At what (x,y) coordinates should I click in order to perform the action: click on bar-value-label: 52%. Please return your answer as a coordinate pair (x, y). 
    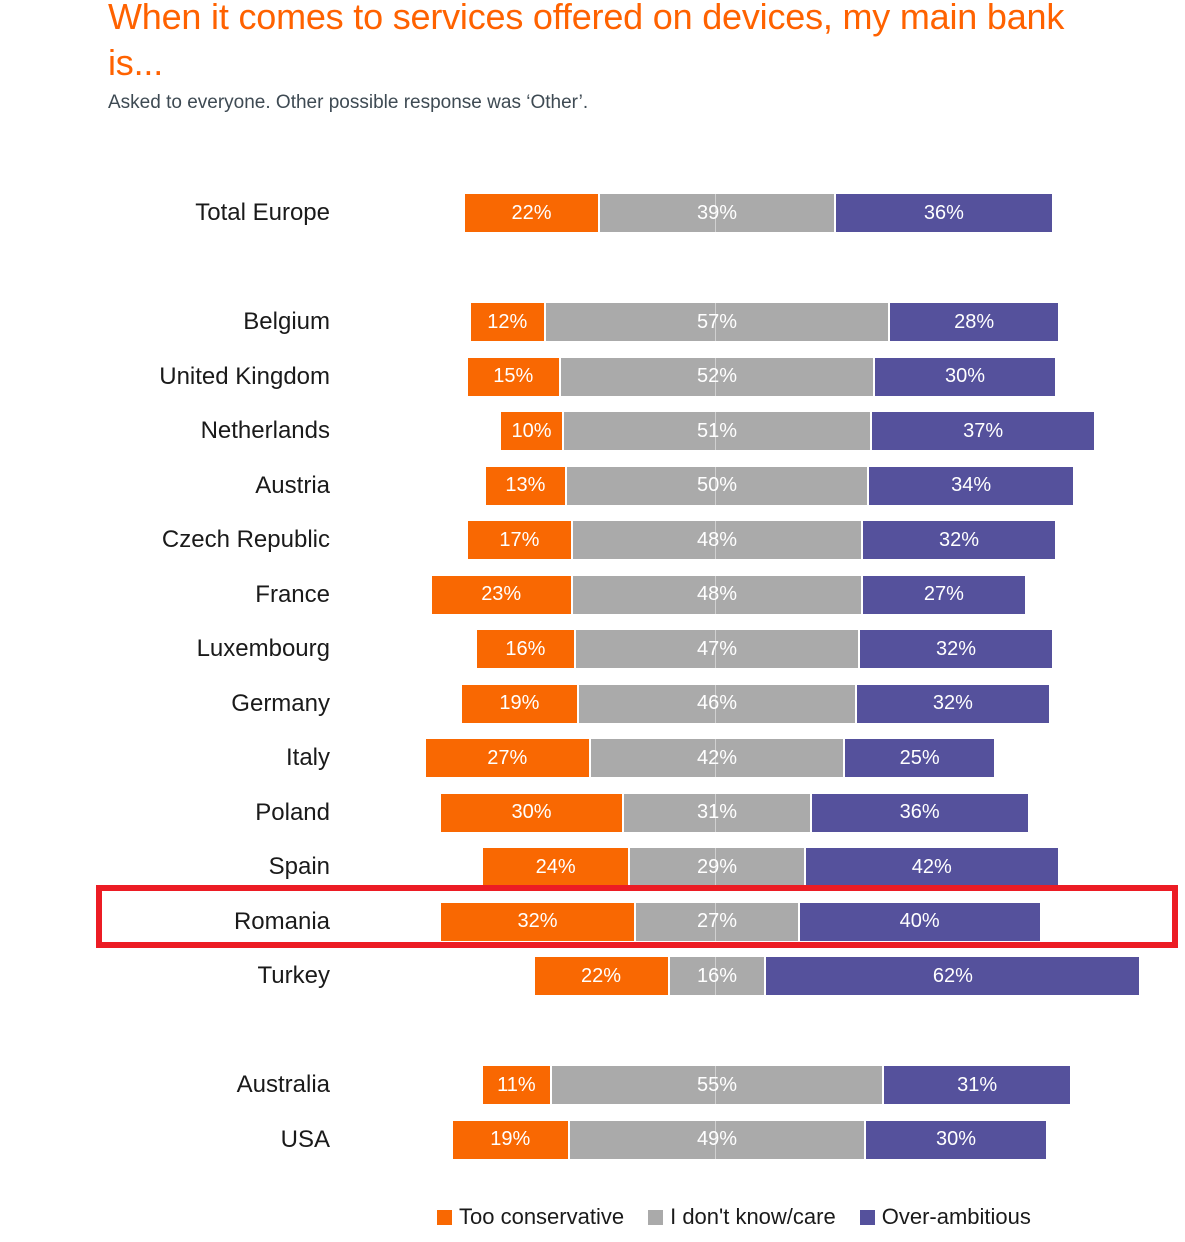
    Looking at the image, I should click on (716, 376).